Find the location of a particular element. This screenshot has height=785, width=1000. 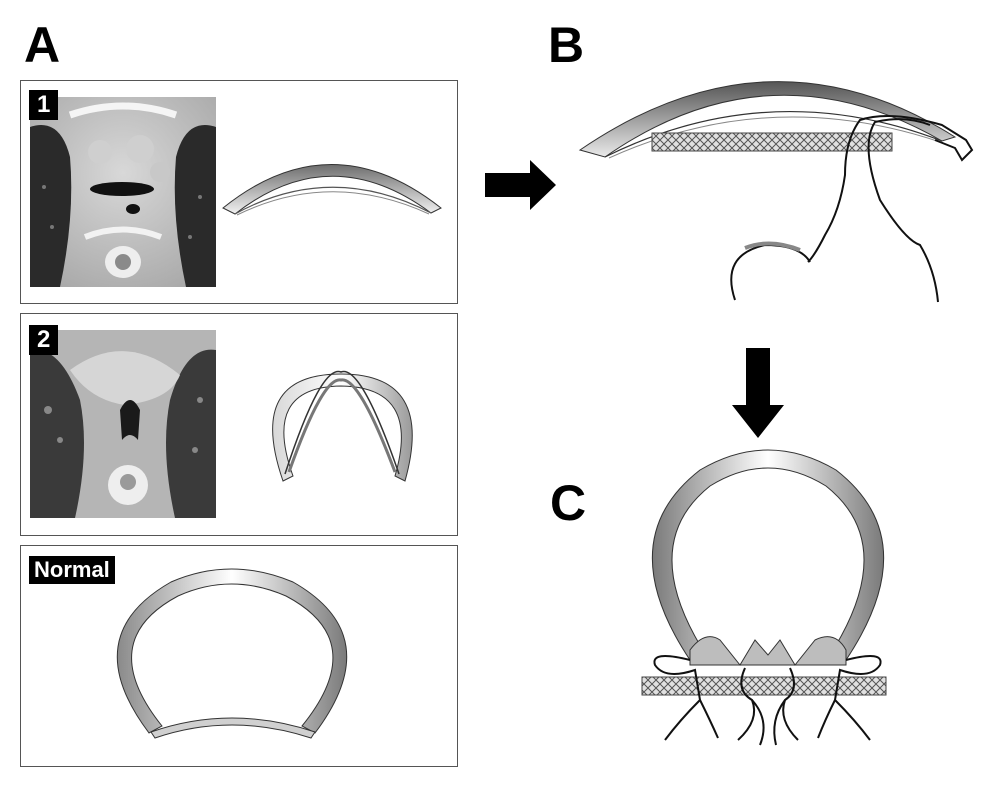

box-case-2: 2 is located at coordinates (239, 424).